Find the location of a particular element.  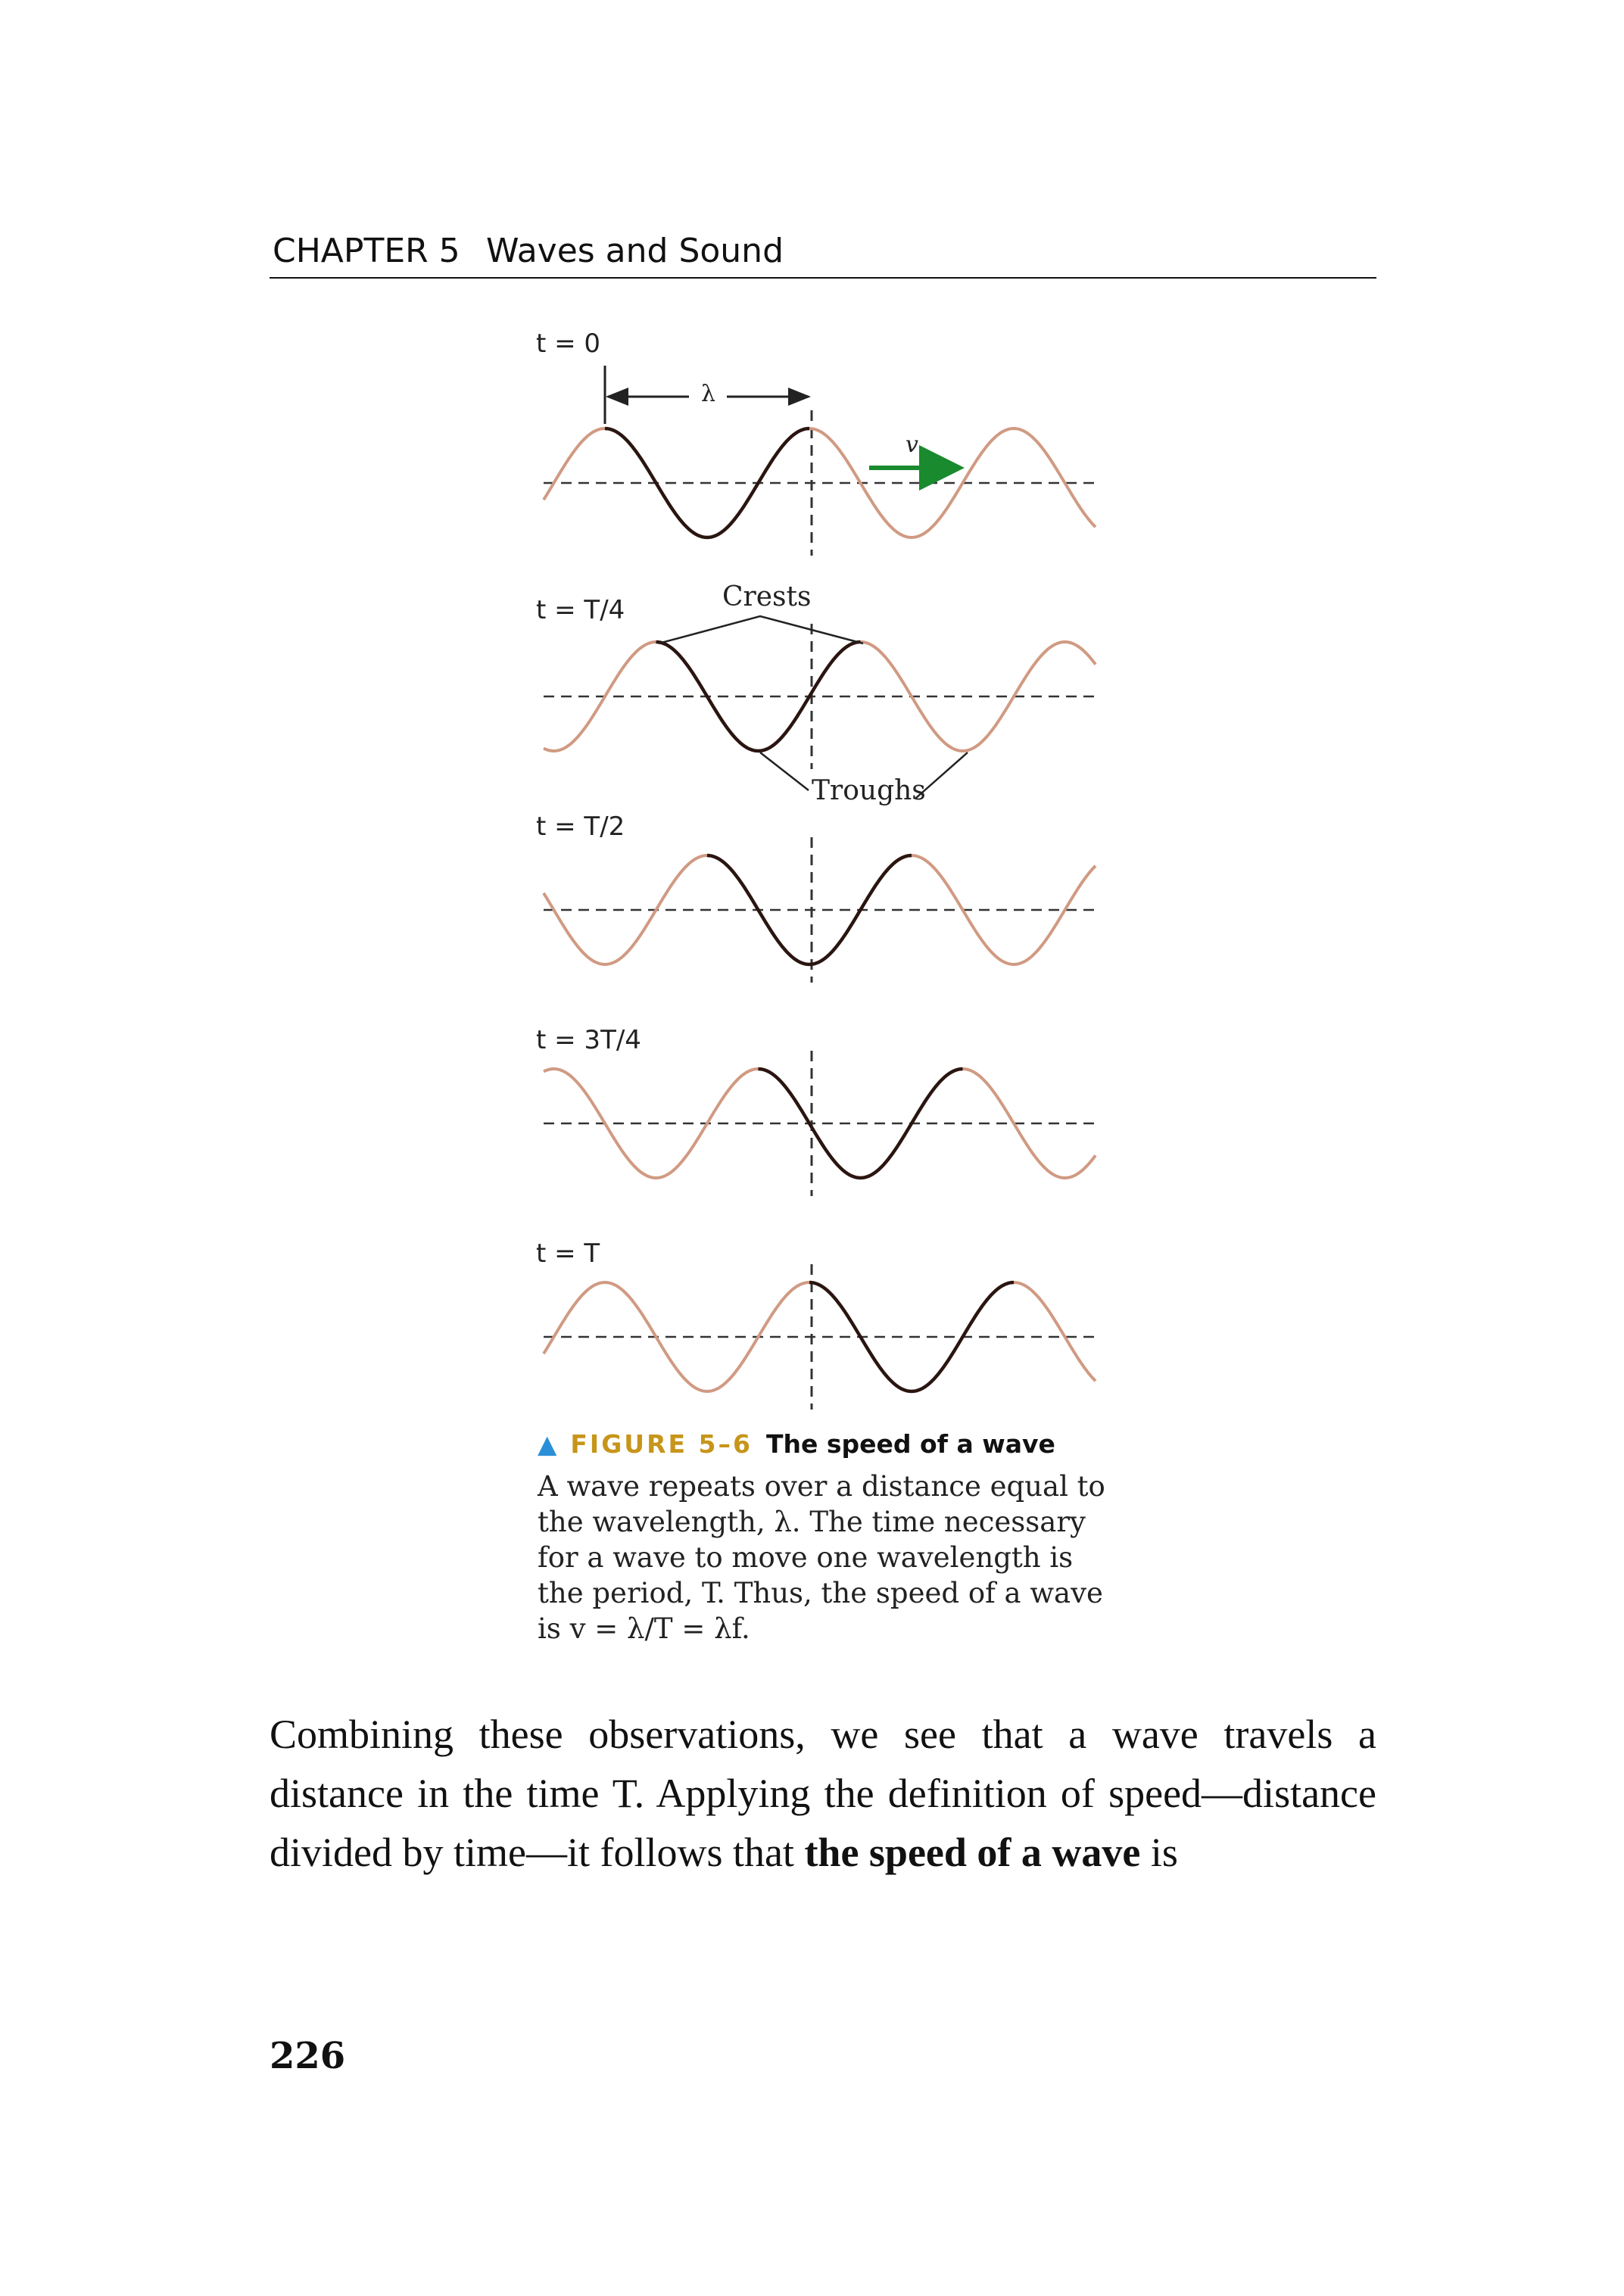

page-number: 226 is located at coordinates (308, 2056).